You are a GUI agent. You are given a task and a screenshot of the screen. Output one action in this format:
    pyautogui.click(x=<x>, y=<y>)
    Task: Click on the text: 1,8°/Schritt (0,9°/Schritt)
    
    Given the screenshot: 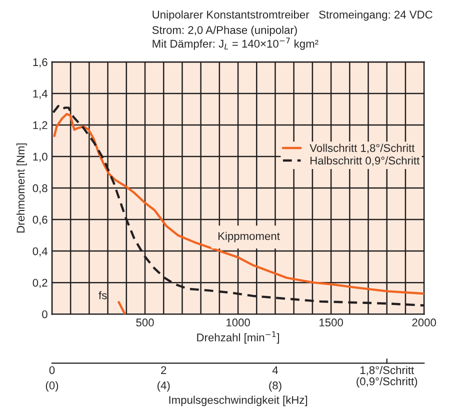 What is the action you would take?
    pyautogui.click(x=387, y=377)
    